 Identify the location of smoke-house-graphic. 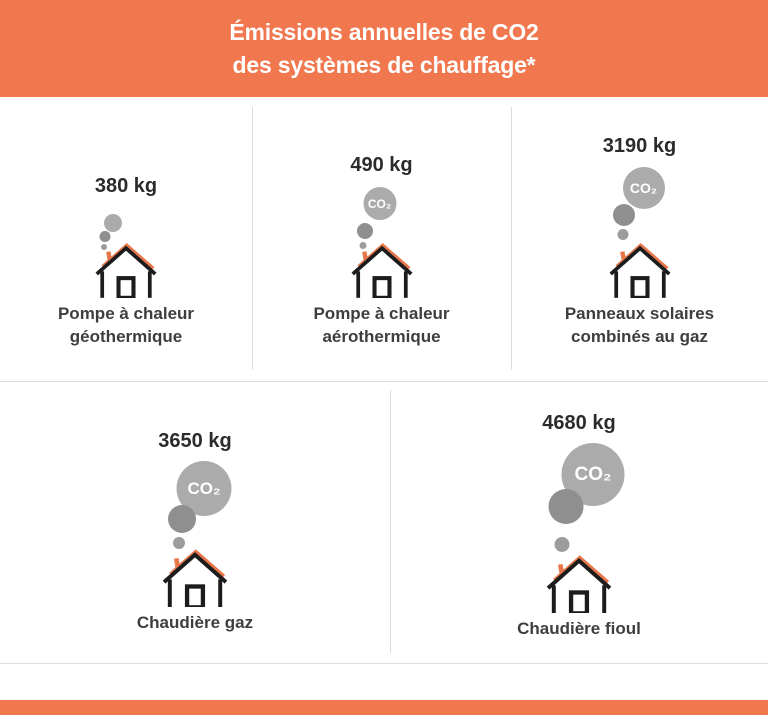
(126, 256).